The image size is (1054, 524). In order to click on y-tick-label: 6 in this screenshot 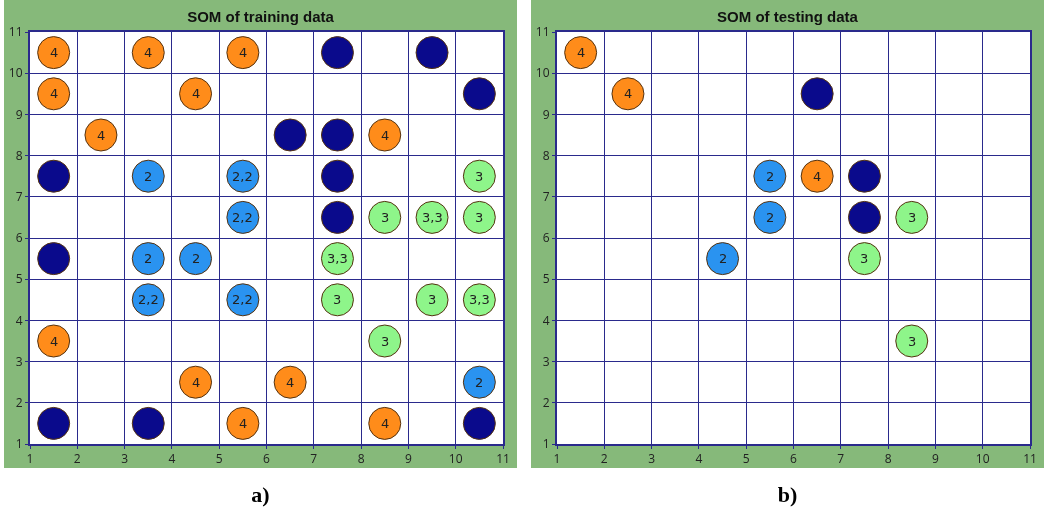, I will do `click(19, 238)`.